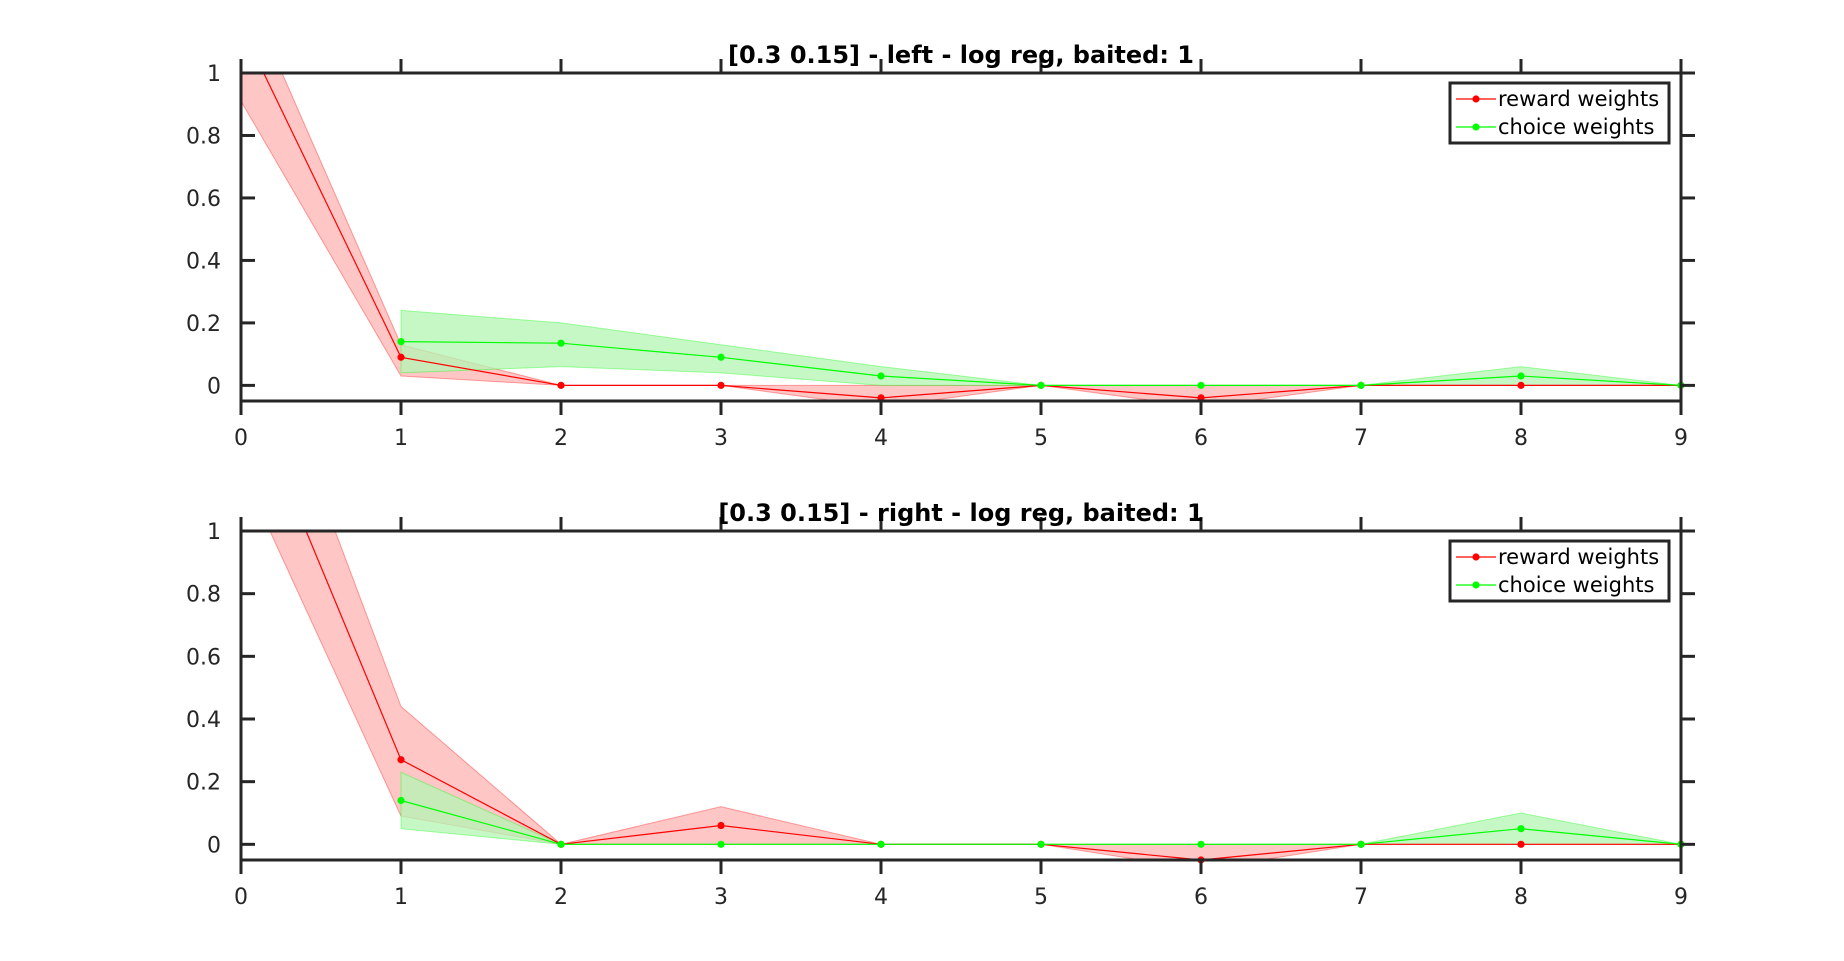 The width and height of the screenshot is (1844, 961). I want to click on panel-1-ytick-label-4: 0.8, so click(203, 136).